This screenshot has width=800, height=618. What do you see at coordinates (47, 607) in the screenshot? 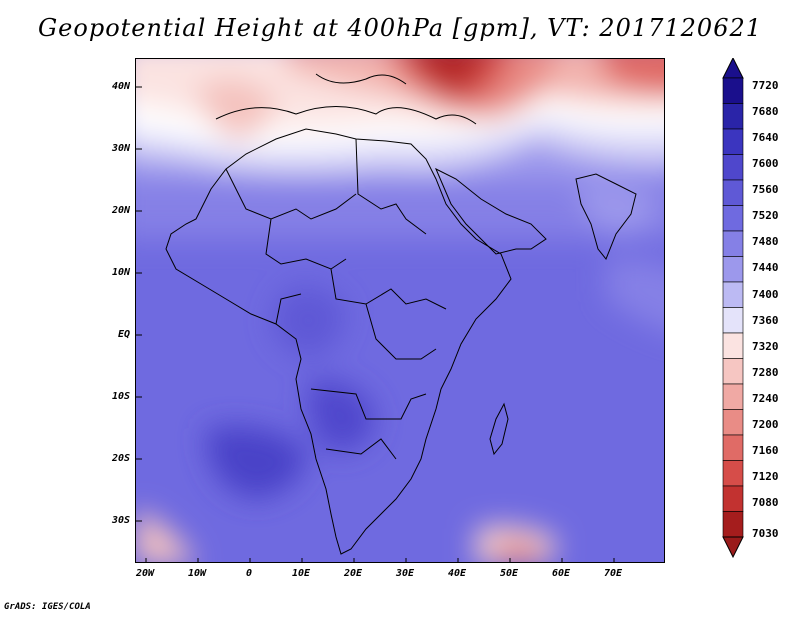
I see `footer-credit: GrADS: IGES/COLA` at bounding box center [47, 607].